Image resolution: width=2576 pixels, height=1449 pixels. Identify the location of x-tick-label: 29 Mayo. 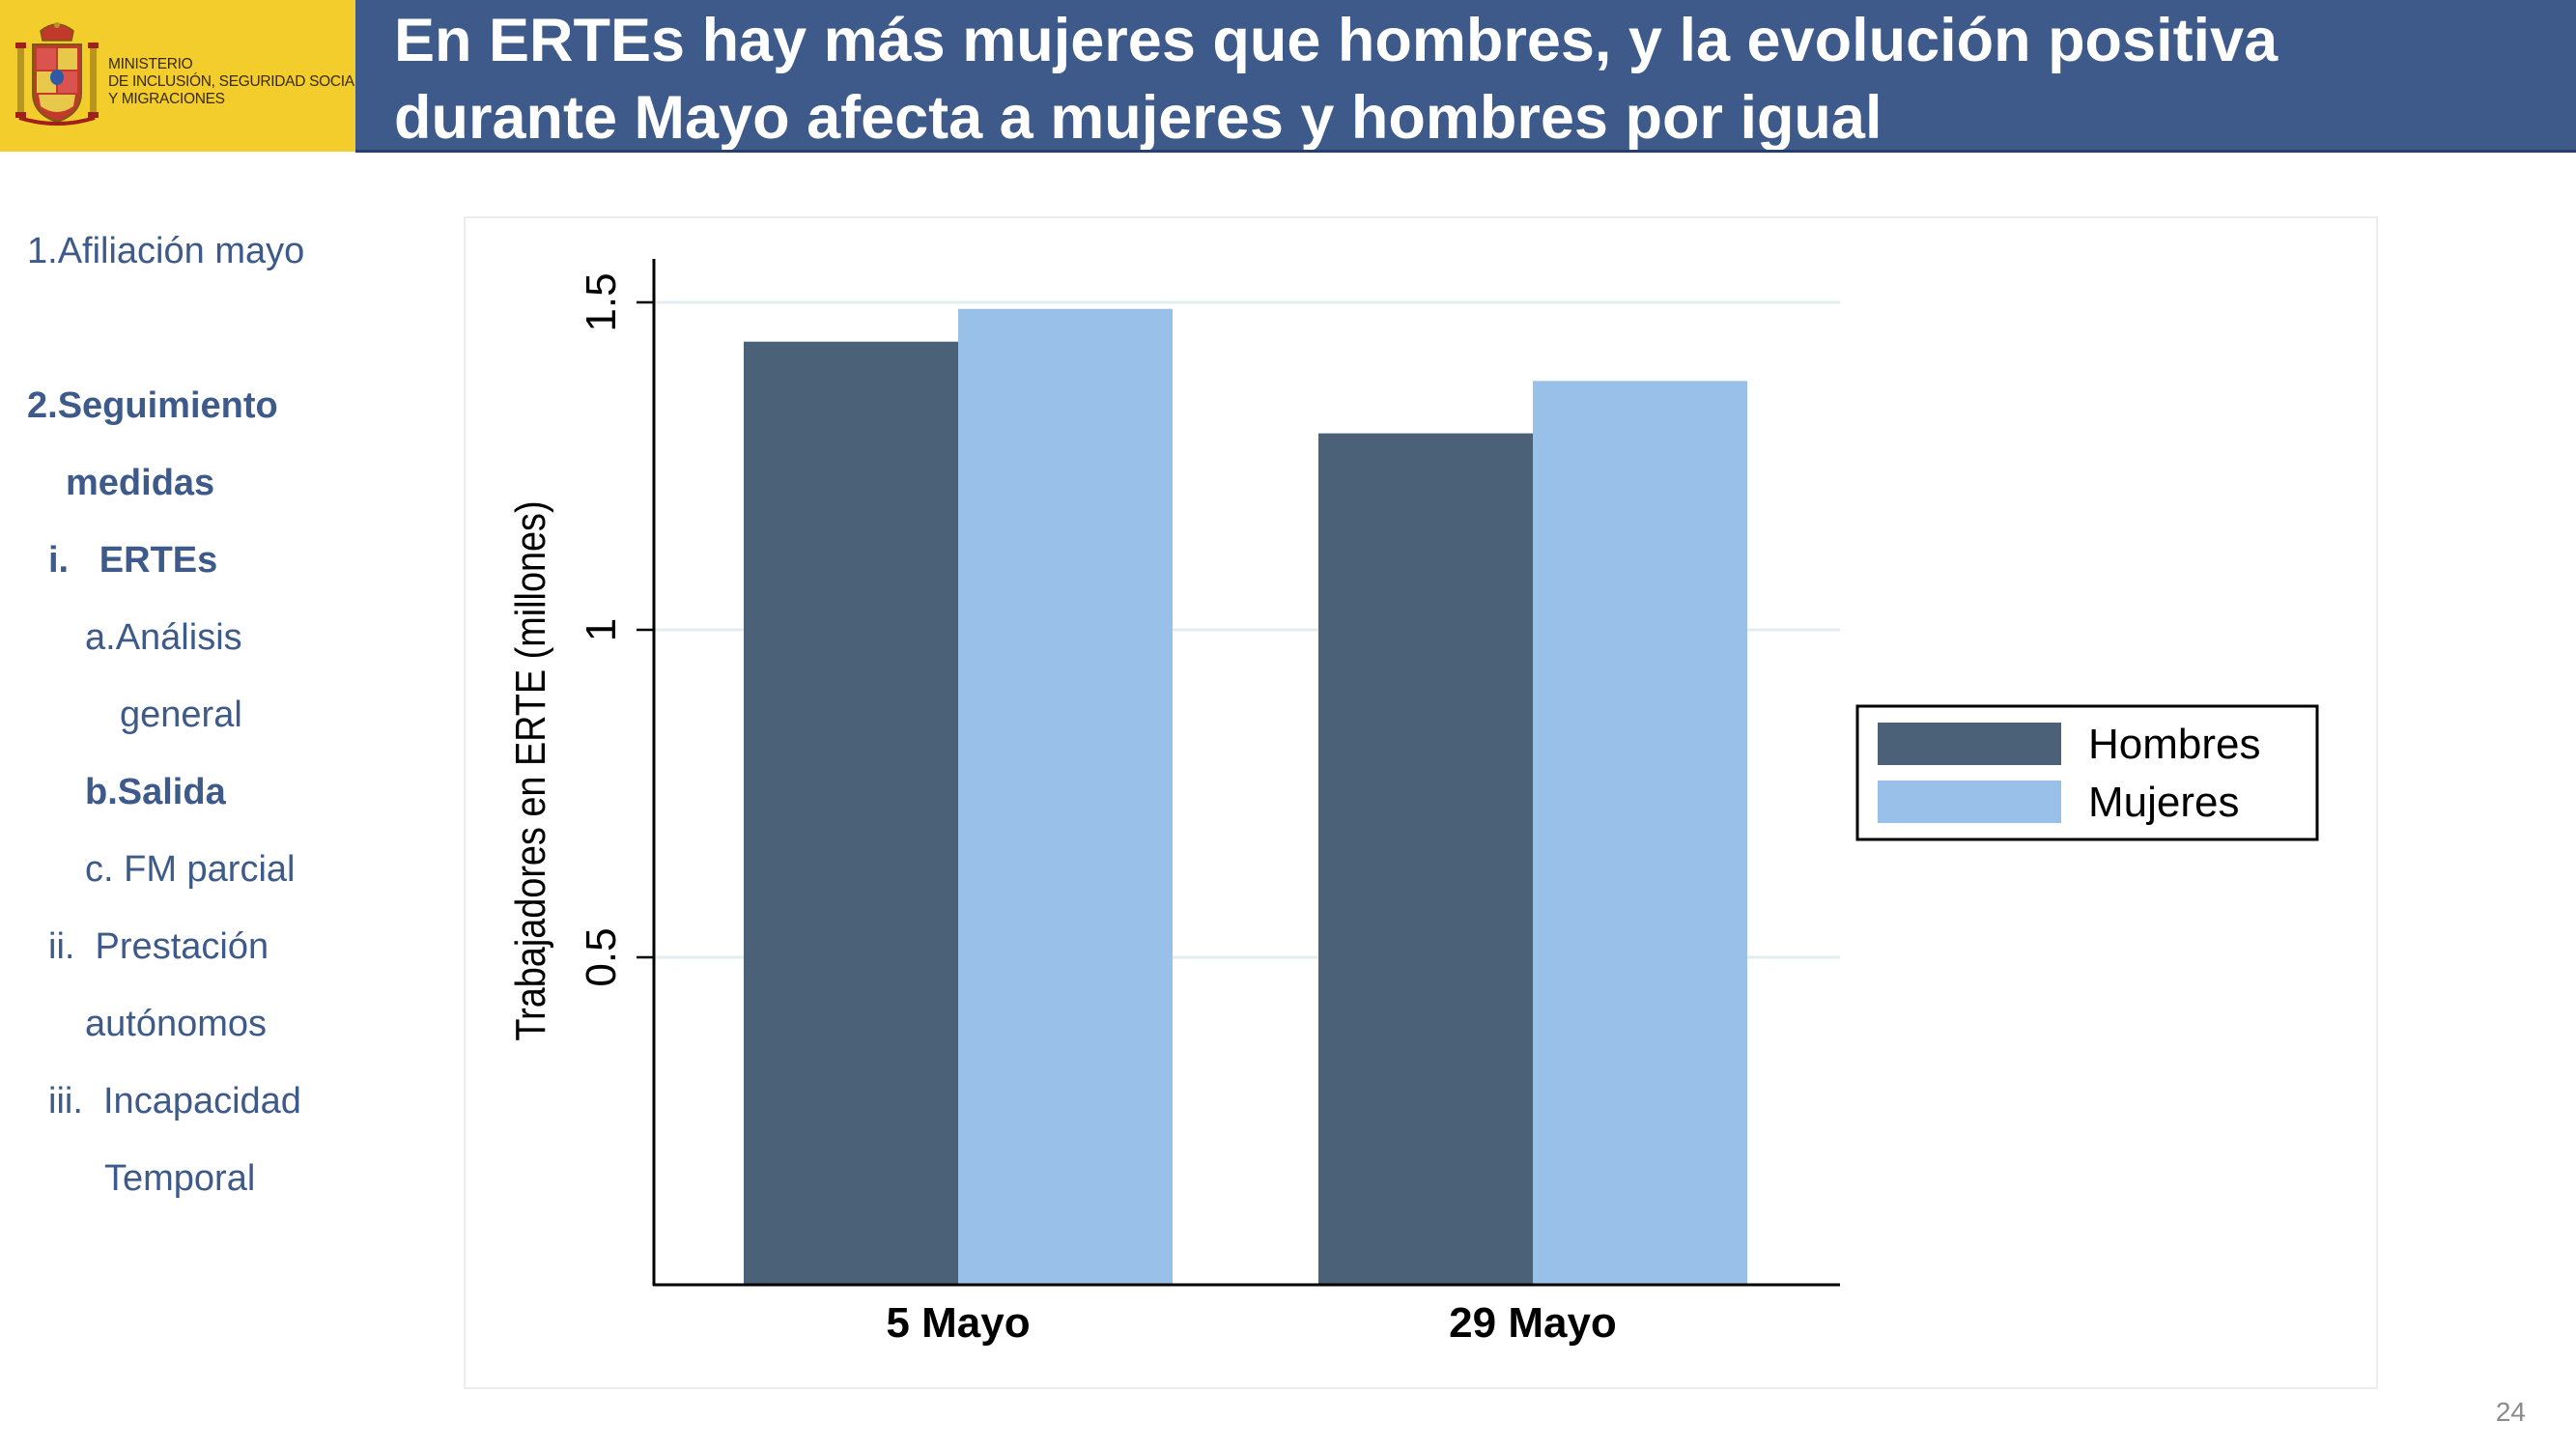
(1533, 1323).